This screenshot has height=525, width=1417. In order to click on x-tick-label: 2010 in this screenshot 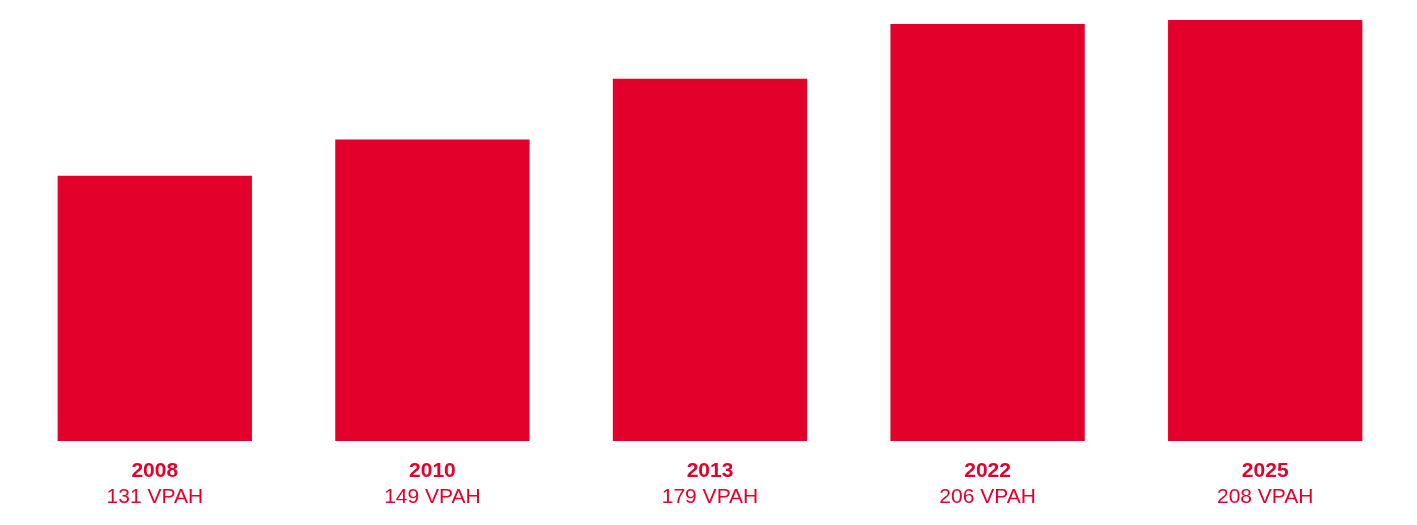, I will do `click(432, 469)`.